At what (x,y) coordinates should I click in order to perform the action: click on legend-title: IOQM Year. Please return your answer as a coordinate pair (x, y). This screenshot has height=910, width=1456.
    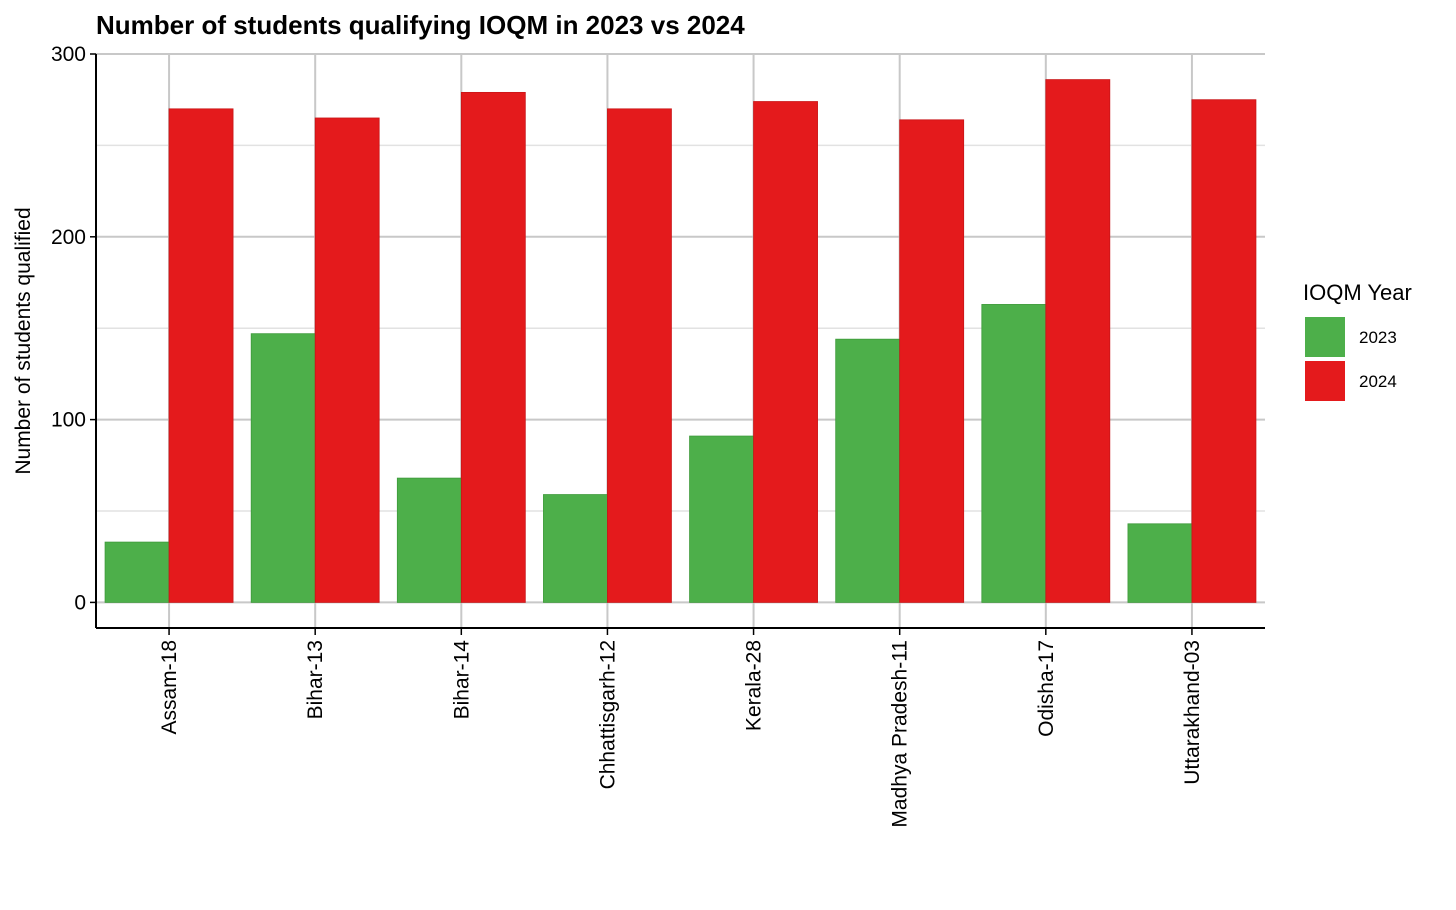
    Looking at the image, I should click on (1357, 292).